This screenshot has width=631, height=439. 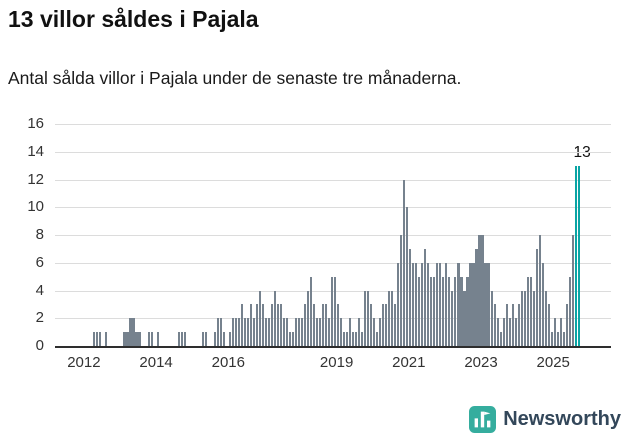 What do you see at coordinates (133, 19) in the screenshot?
I see `page-title: 13 villor såldes i Pajala` at bounding box center [133, 19].